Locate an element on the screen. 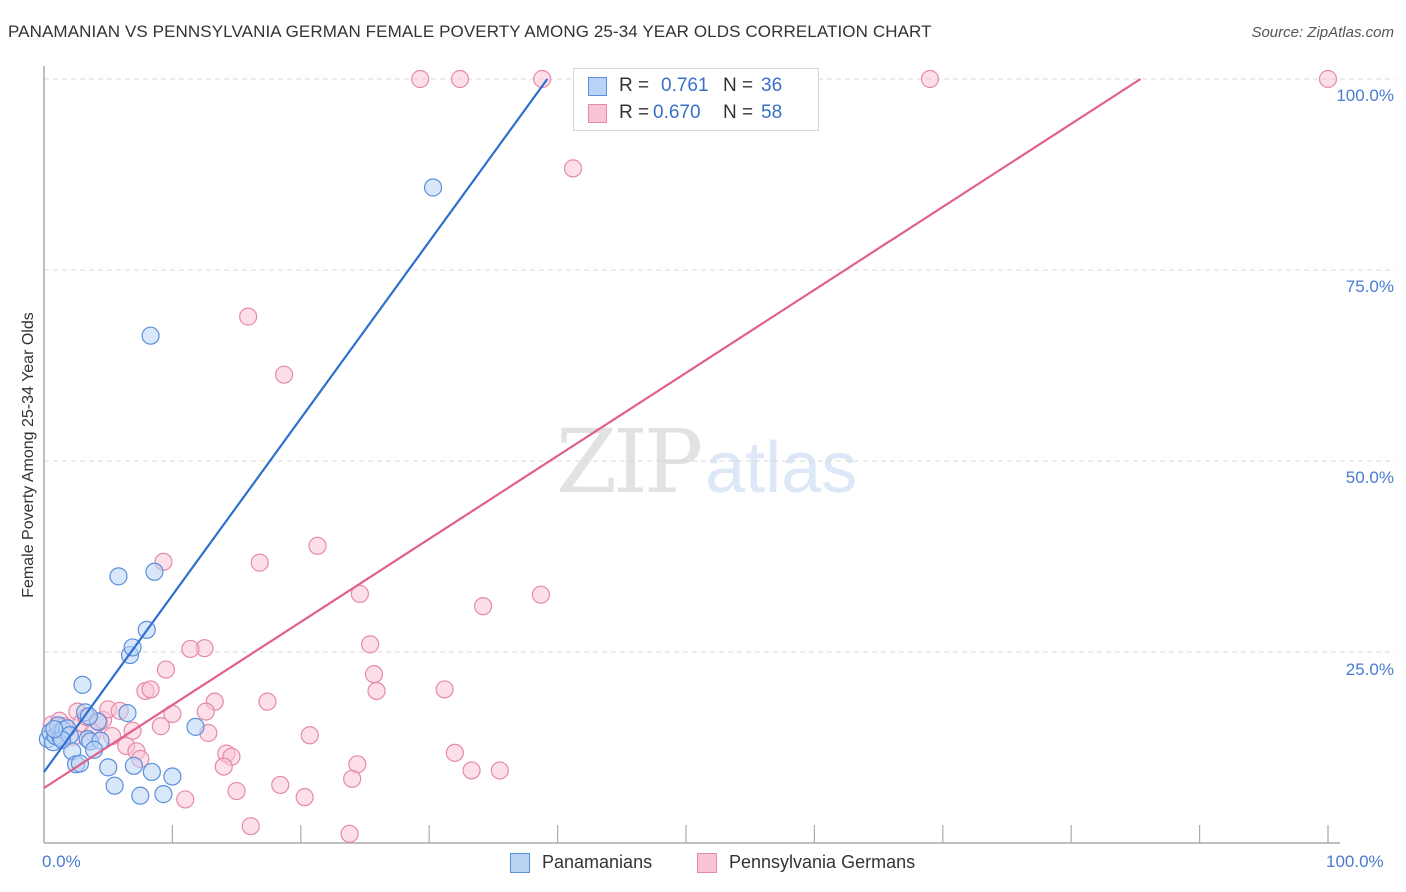  legend-label: Pennsylvania Germans is located at coordinates (822, 862).